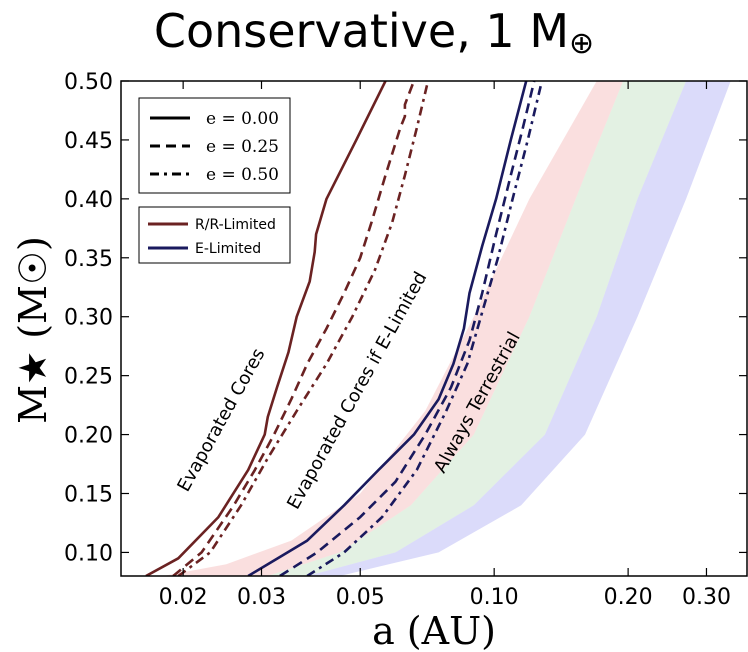 The width and height of the screenshot is (748, 652). I want to click on legend-label-e25: e = 0.25, so click(242, 147).